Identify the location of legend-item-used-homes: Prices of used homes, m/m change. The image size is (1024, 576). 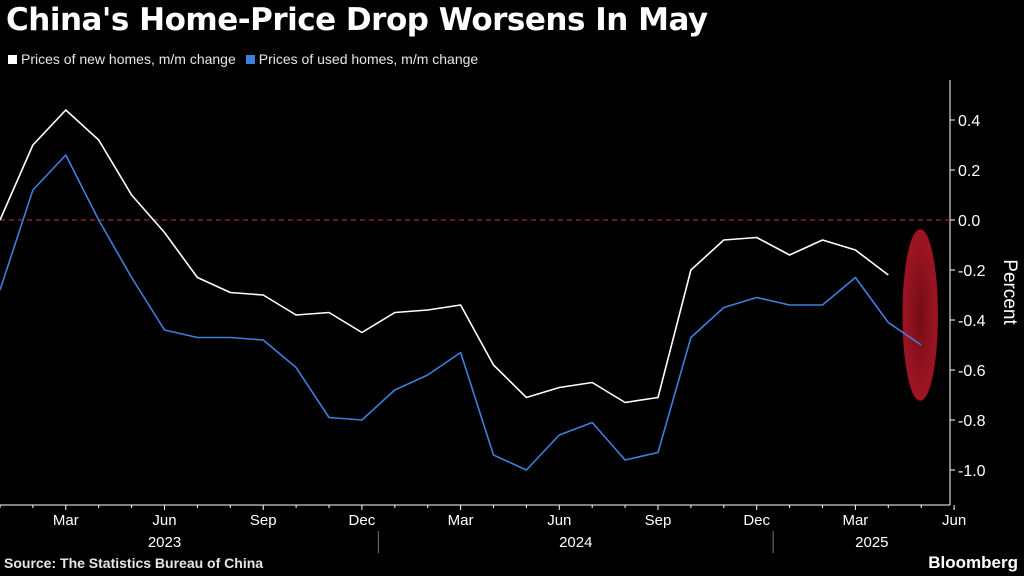
(362, 59).